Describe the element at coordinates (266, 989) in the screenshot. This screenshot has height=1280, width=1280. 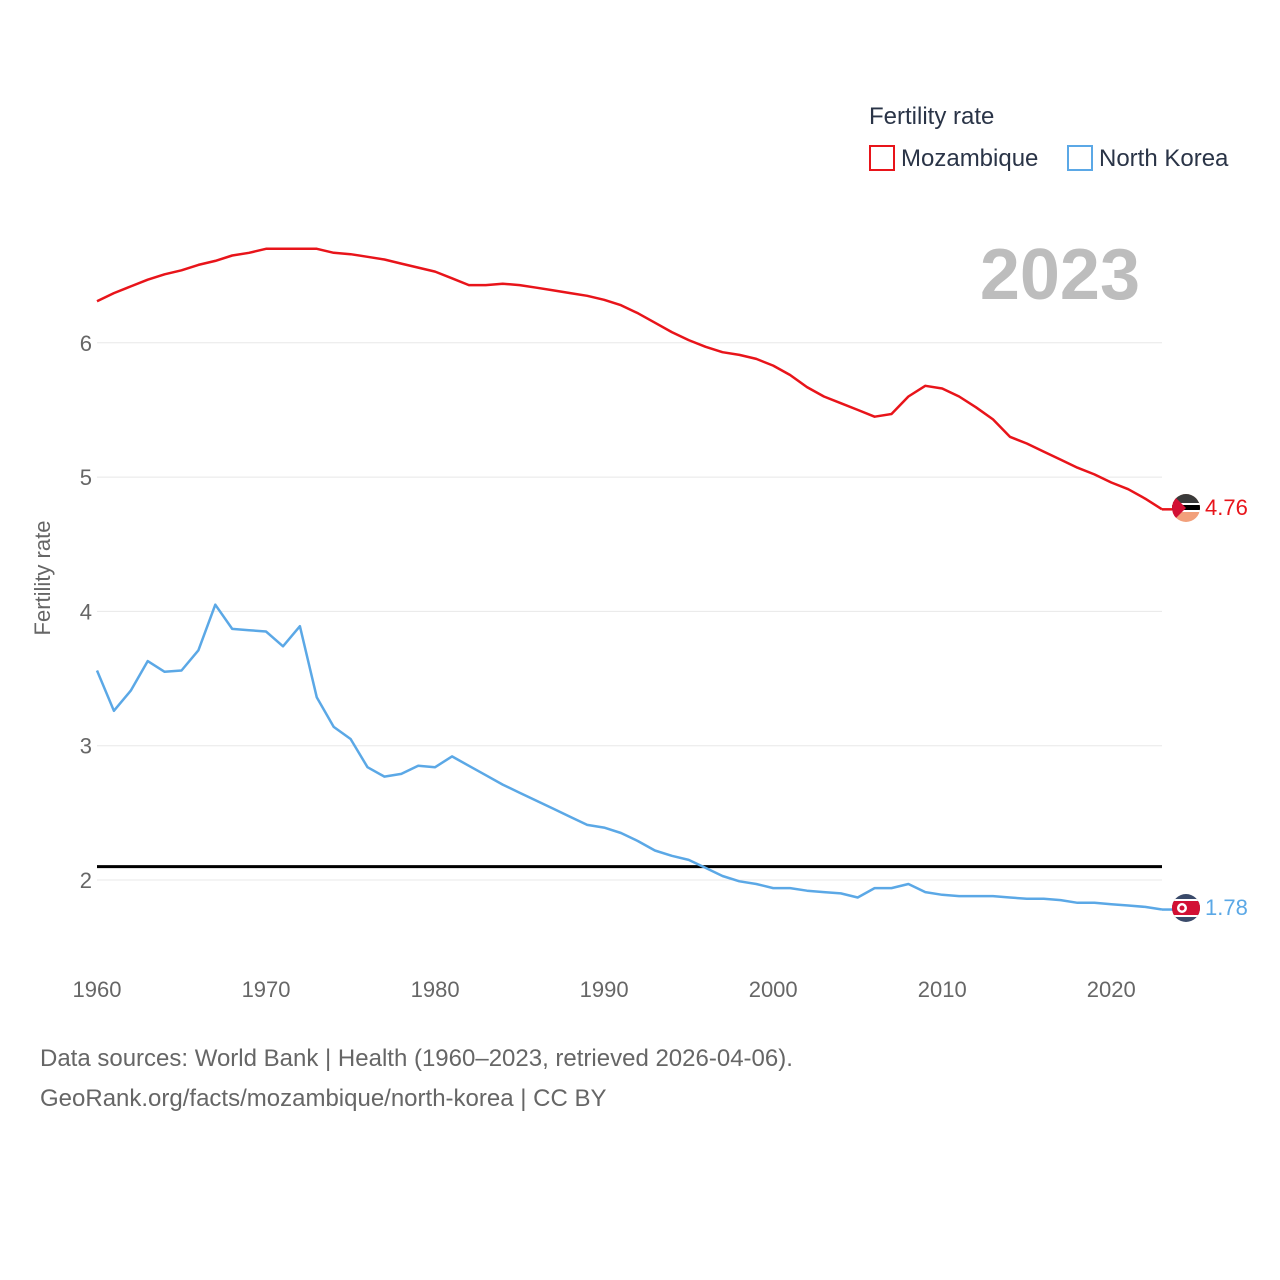
I see `x-tick-label: 1970` at that location.